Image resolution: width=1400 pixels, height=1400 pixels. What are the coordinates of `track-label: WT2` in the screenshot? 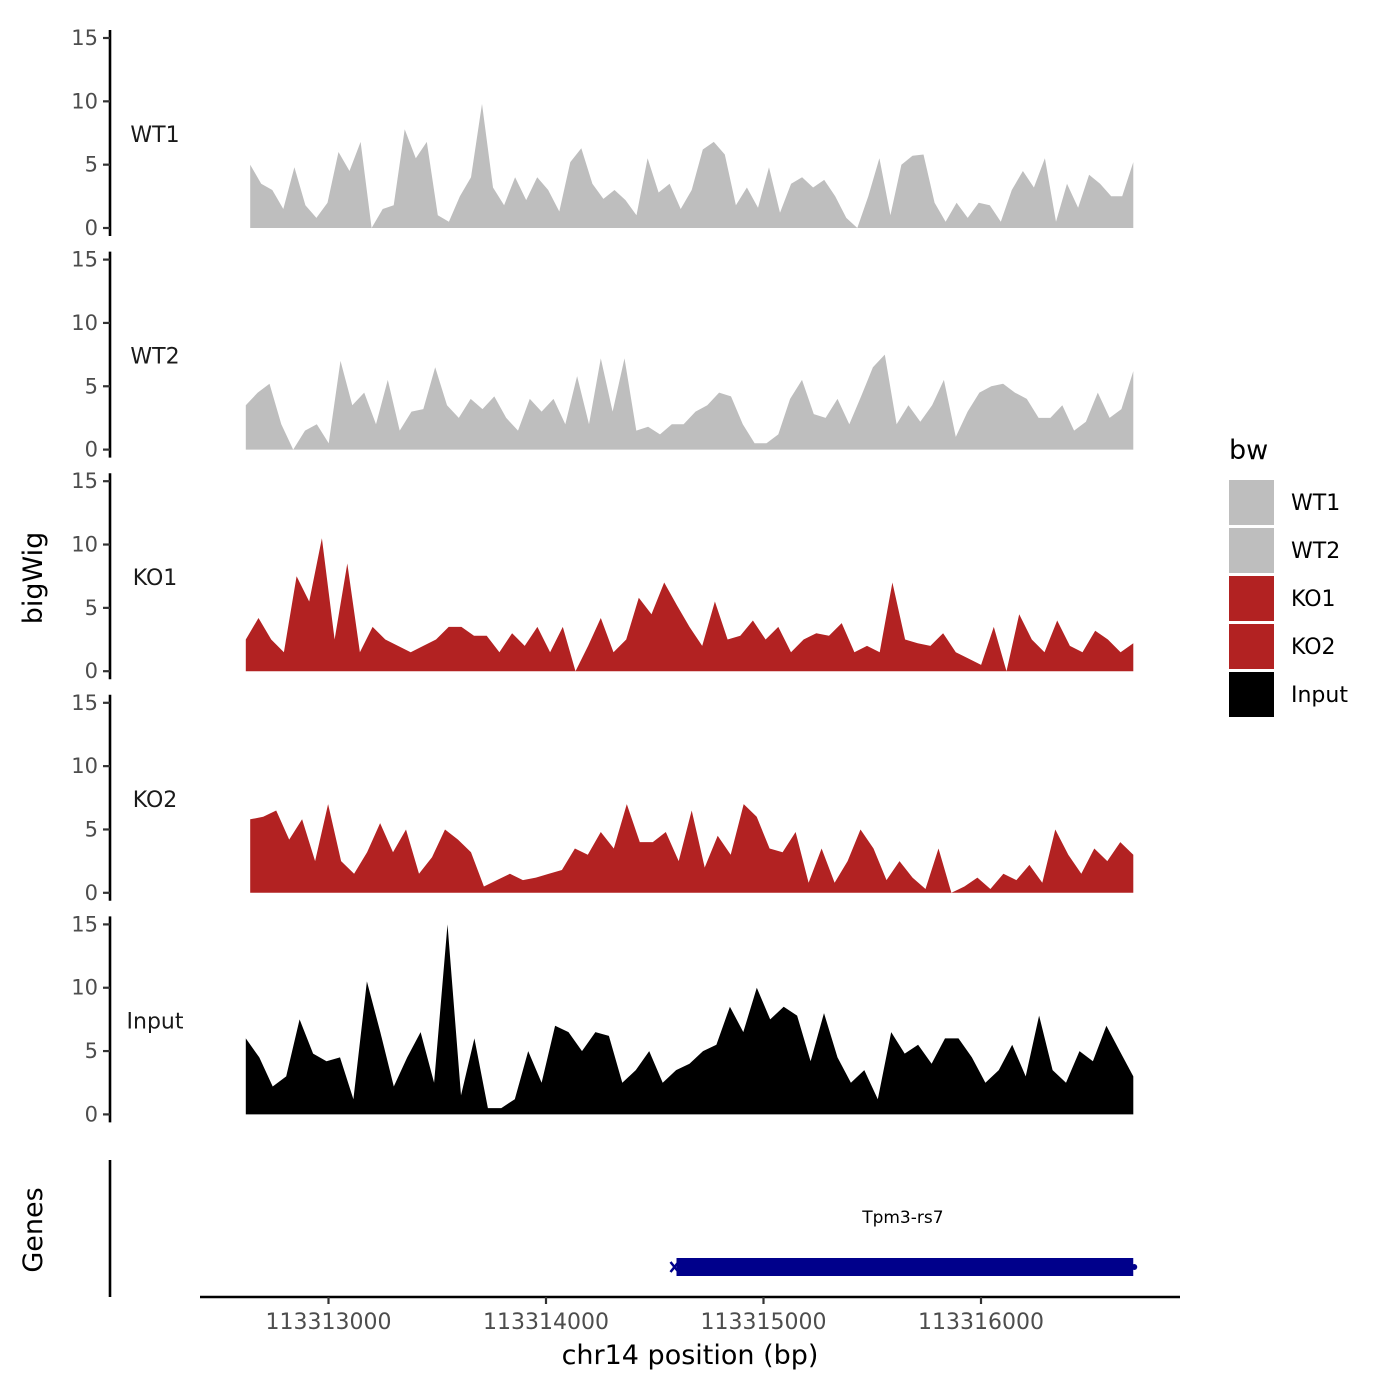 It's located at (154, 357).